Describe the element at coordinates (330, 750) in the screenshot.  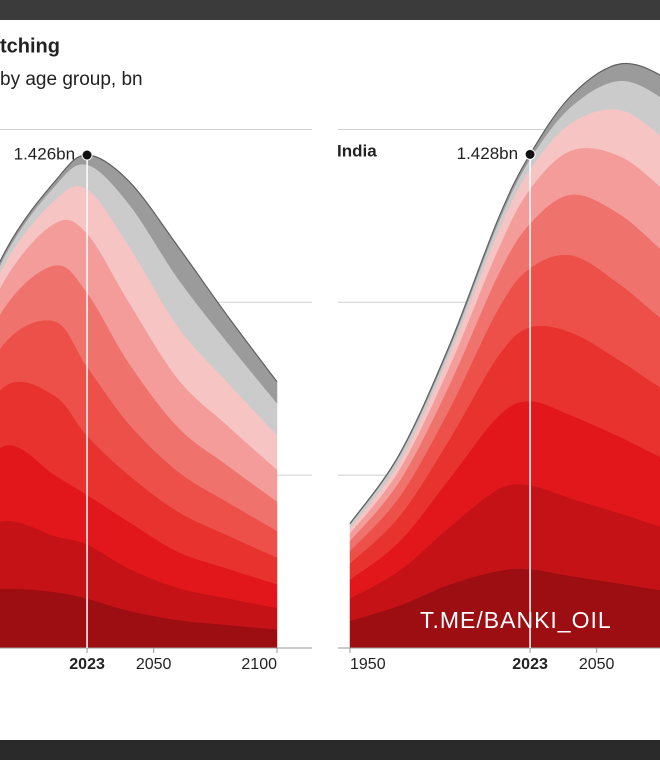
I see `bottom-bar` at that location.